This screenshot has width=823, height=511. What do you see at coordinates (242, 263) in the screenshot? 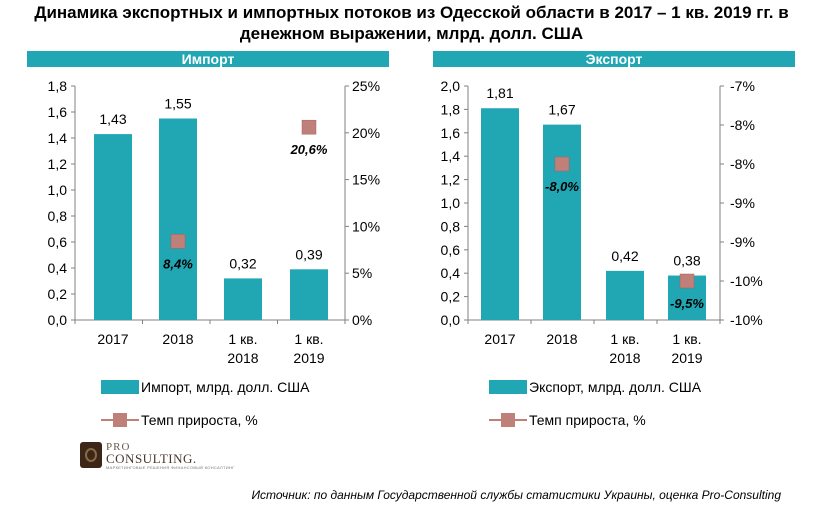
I see `import-bar-value-label: 0,32` at bounding box center [242, 263].